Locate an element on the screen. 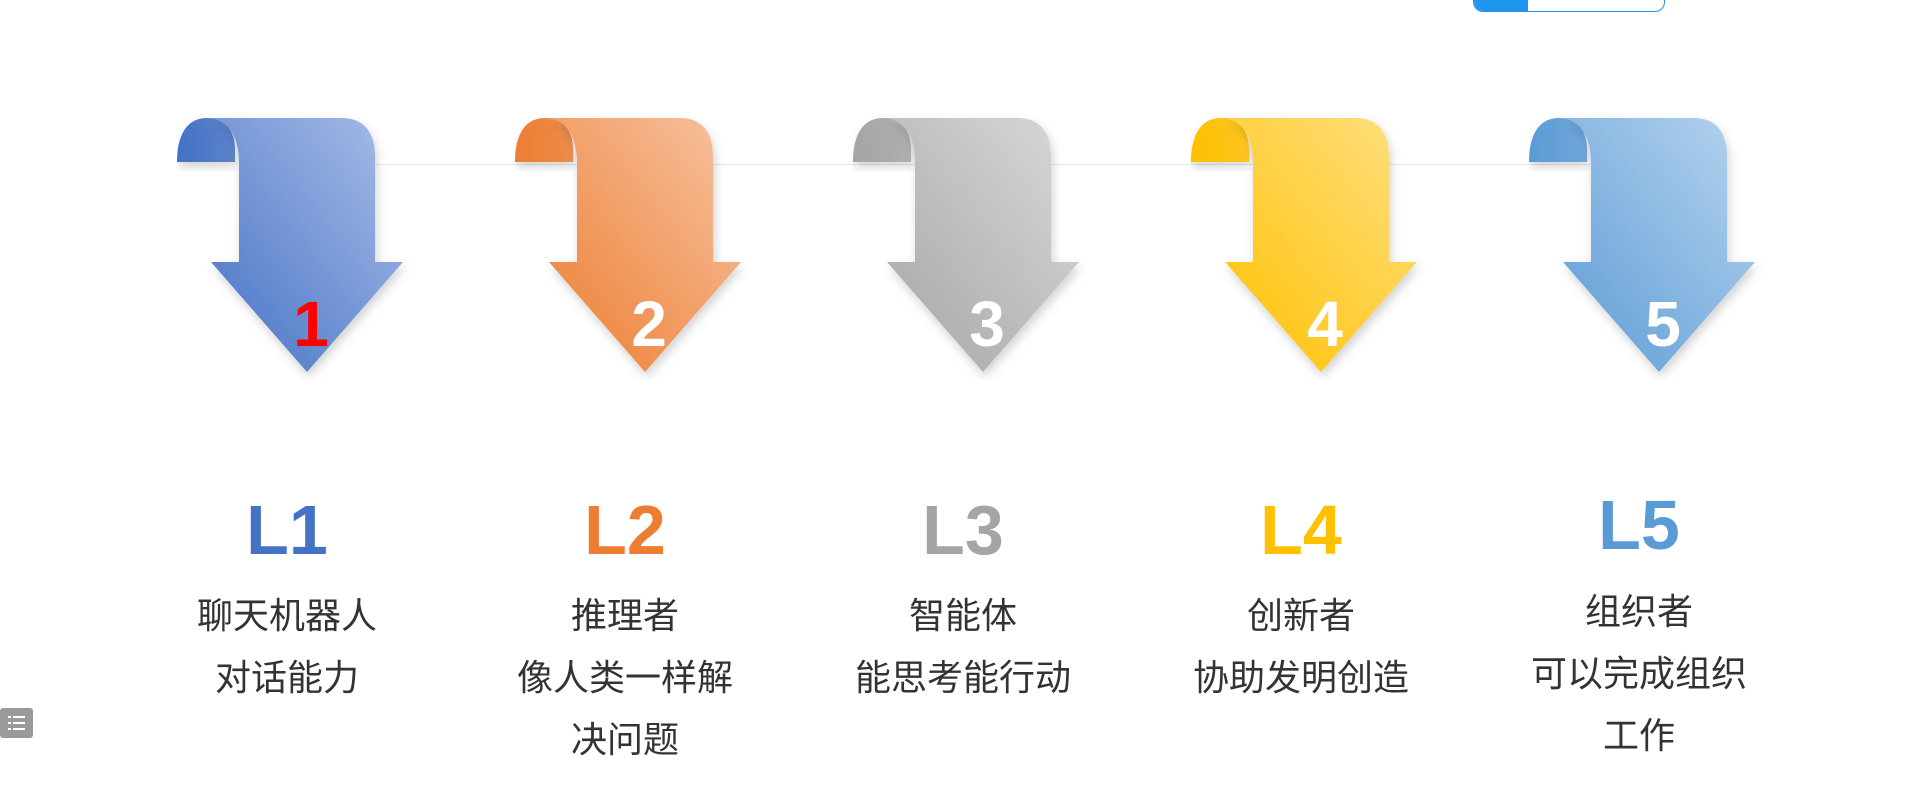 The height and width of the screenshot is (793, 1906). level-description: 像人类一样解 决问题 is located at coordinates (624, 709).